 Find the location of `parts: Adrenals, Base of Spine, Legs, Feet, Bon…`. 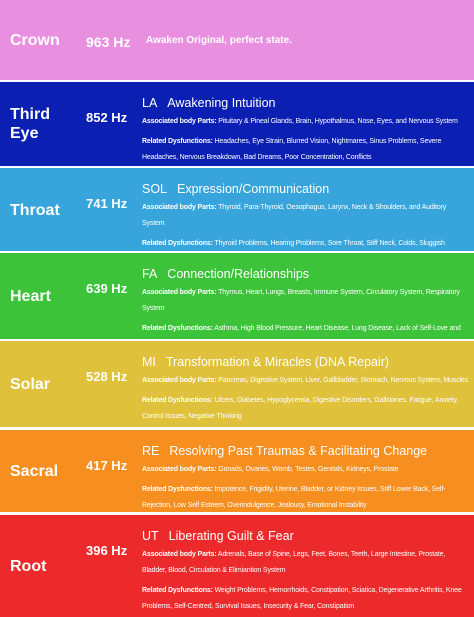

parts: Adrenals, Base of Spine, Legs, Feet, Bon… is located at coordinates (294, 562).